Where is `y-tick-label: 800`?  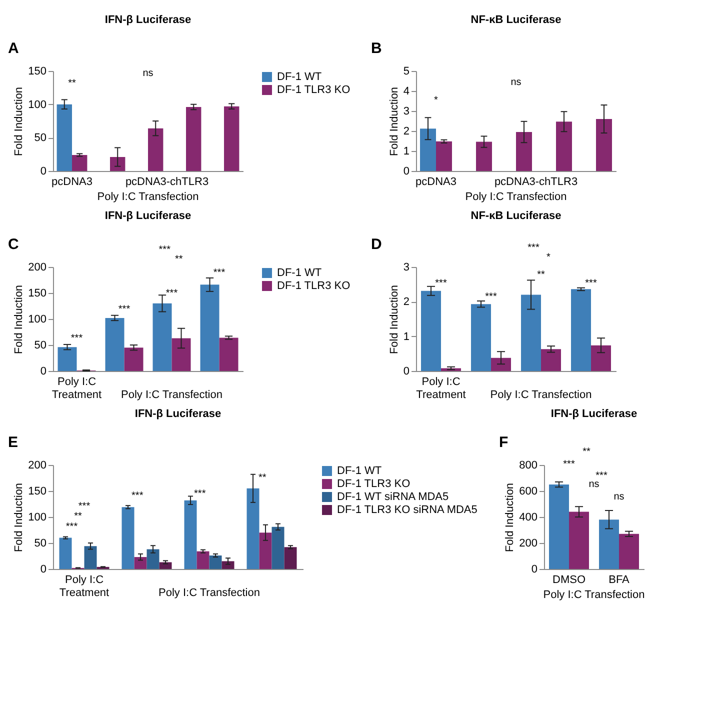
y-tick-label: 800 is located at coordinates (528, 466).